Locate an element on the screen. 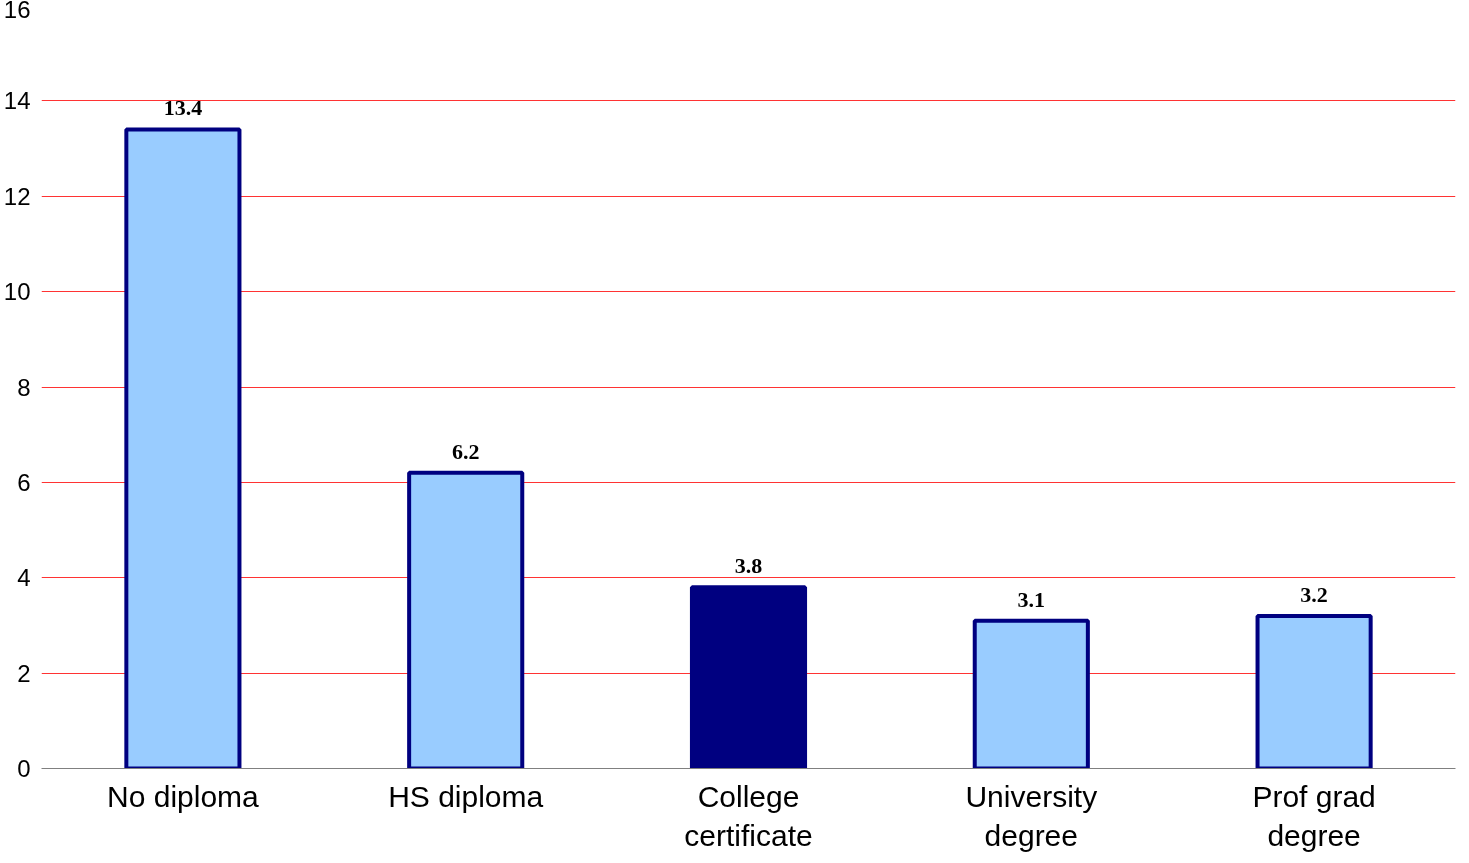  y-tick-label: 10 is located at coordinates (17, 292).